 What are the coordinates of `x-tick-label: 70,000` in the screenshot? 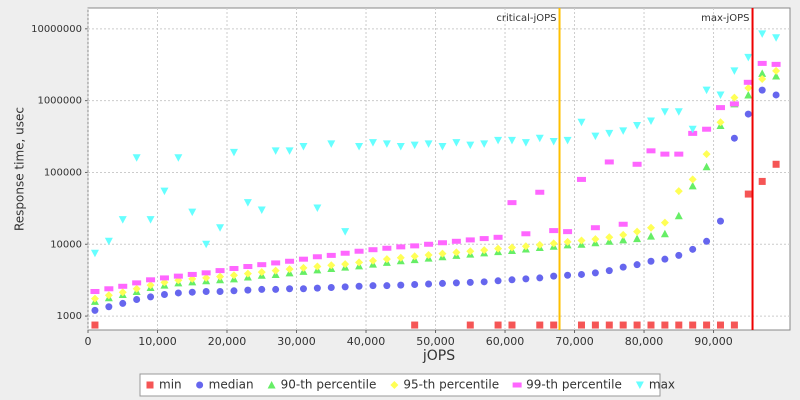 It's located at (574, 341).